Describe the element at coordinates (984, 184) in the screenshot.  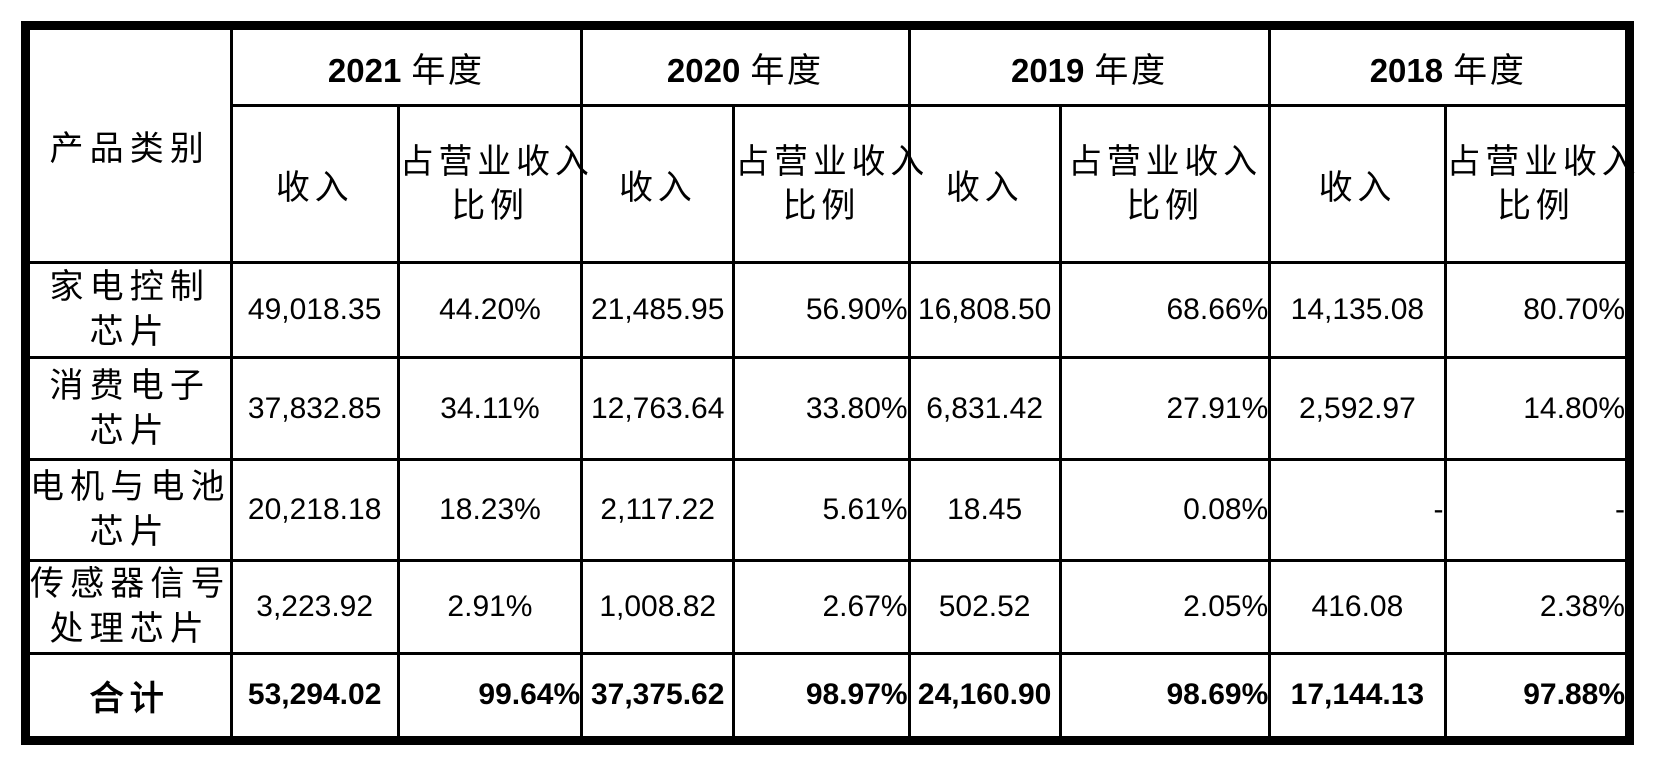
I see `subheader-2019-revenue: 收入` at that location.